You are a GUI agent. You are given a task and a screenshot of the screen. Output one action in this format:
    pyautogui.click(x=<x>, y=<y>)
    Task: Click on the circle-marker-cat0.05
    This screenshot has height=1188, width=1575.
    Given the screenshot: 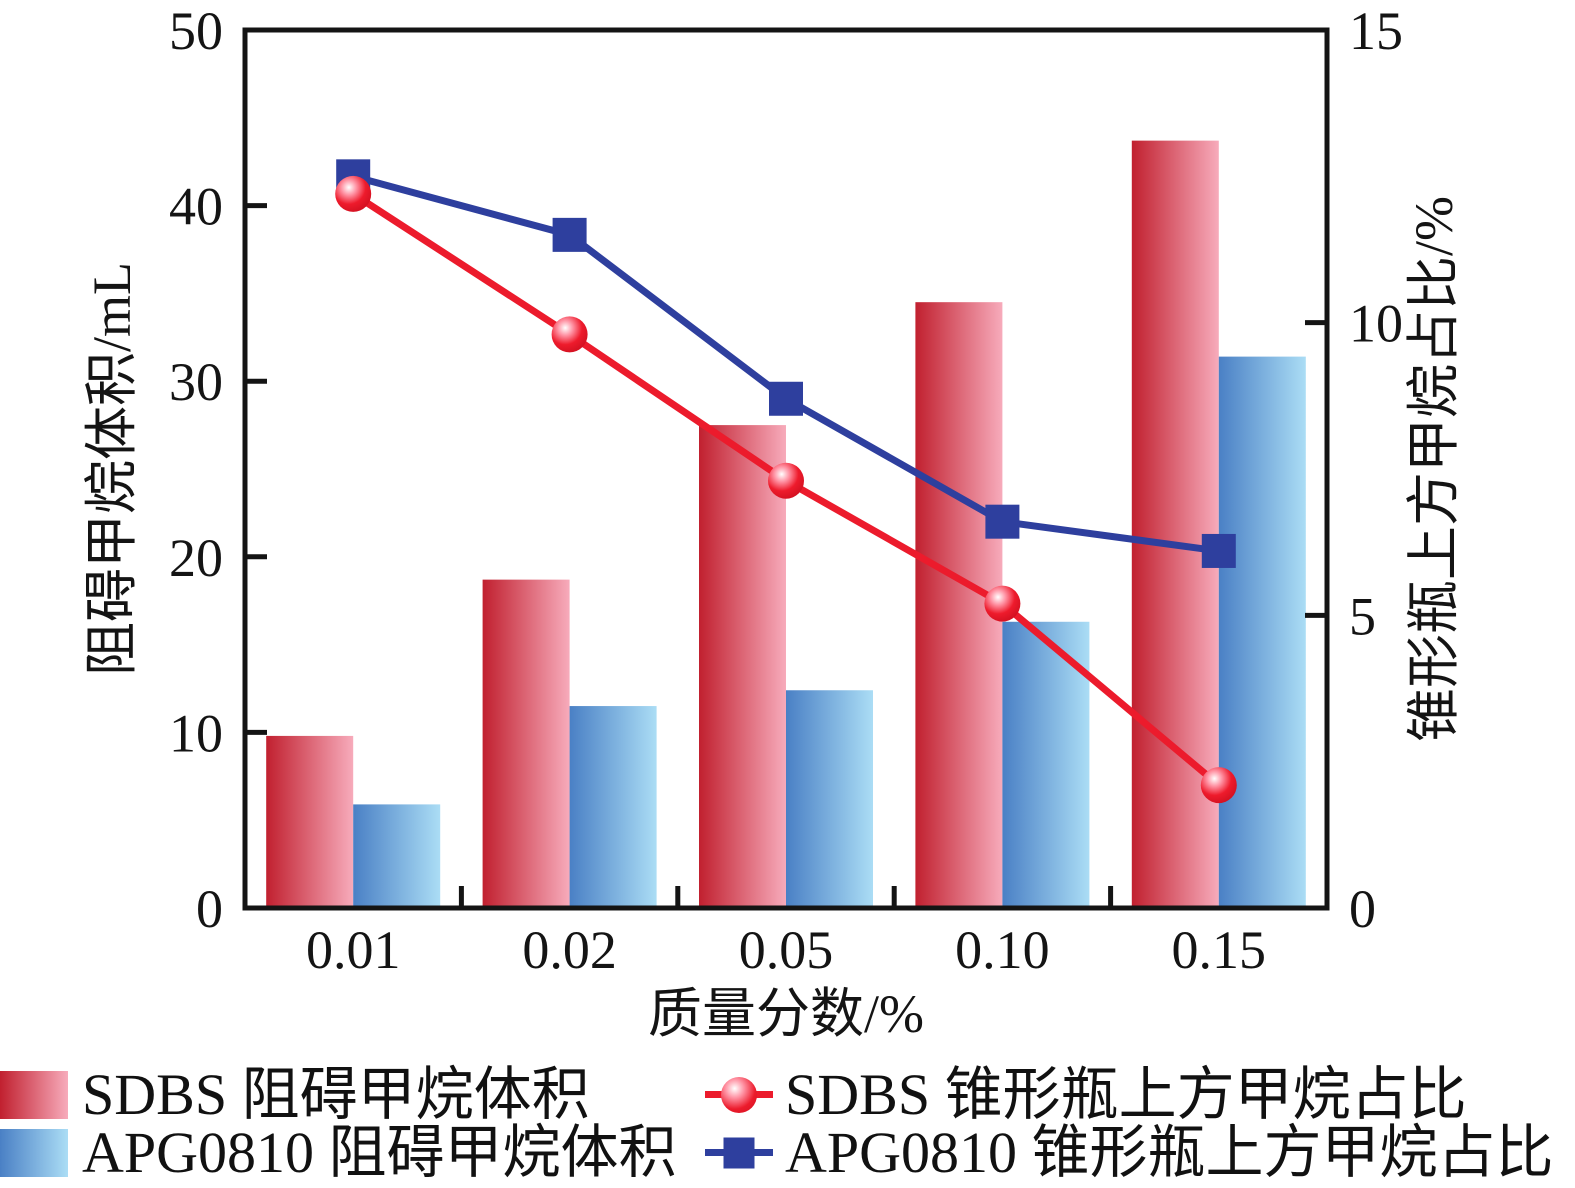 What is the action you would take?
    pyautogui.click(x=786, y=480)
    